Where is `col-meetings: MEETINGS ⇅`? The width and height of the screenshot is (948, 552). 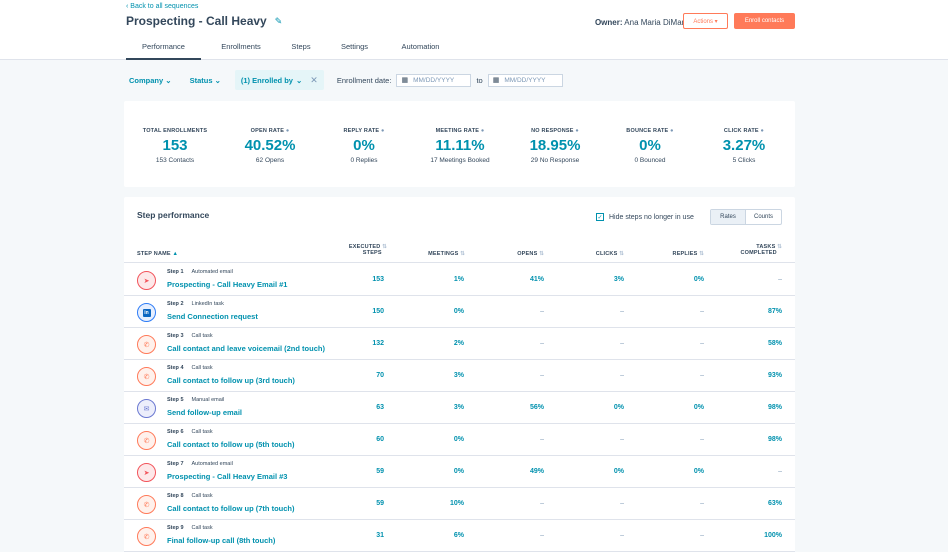
col-meetings: MEETINGS ⇅ is located at coordinates (446, 254).